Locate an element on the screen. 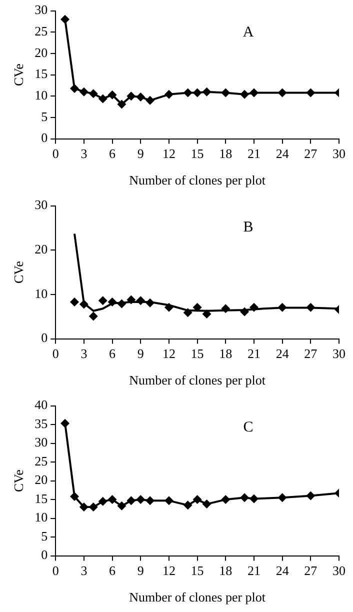 This screenshot has width=353, height=612. annotation: A is located at coordinates (248, 32).